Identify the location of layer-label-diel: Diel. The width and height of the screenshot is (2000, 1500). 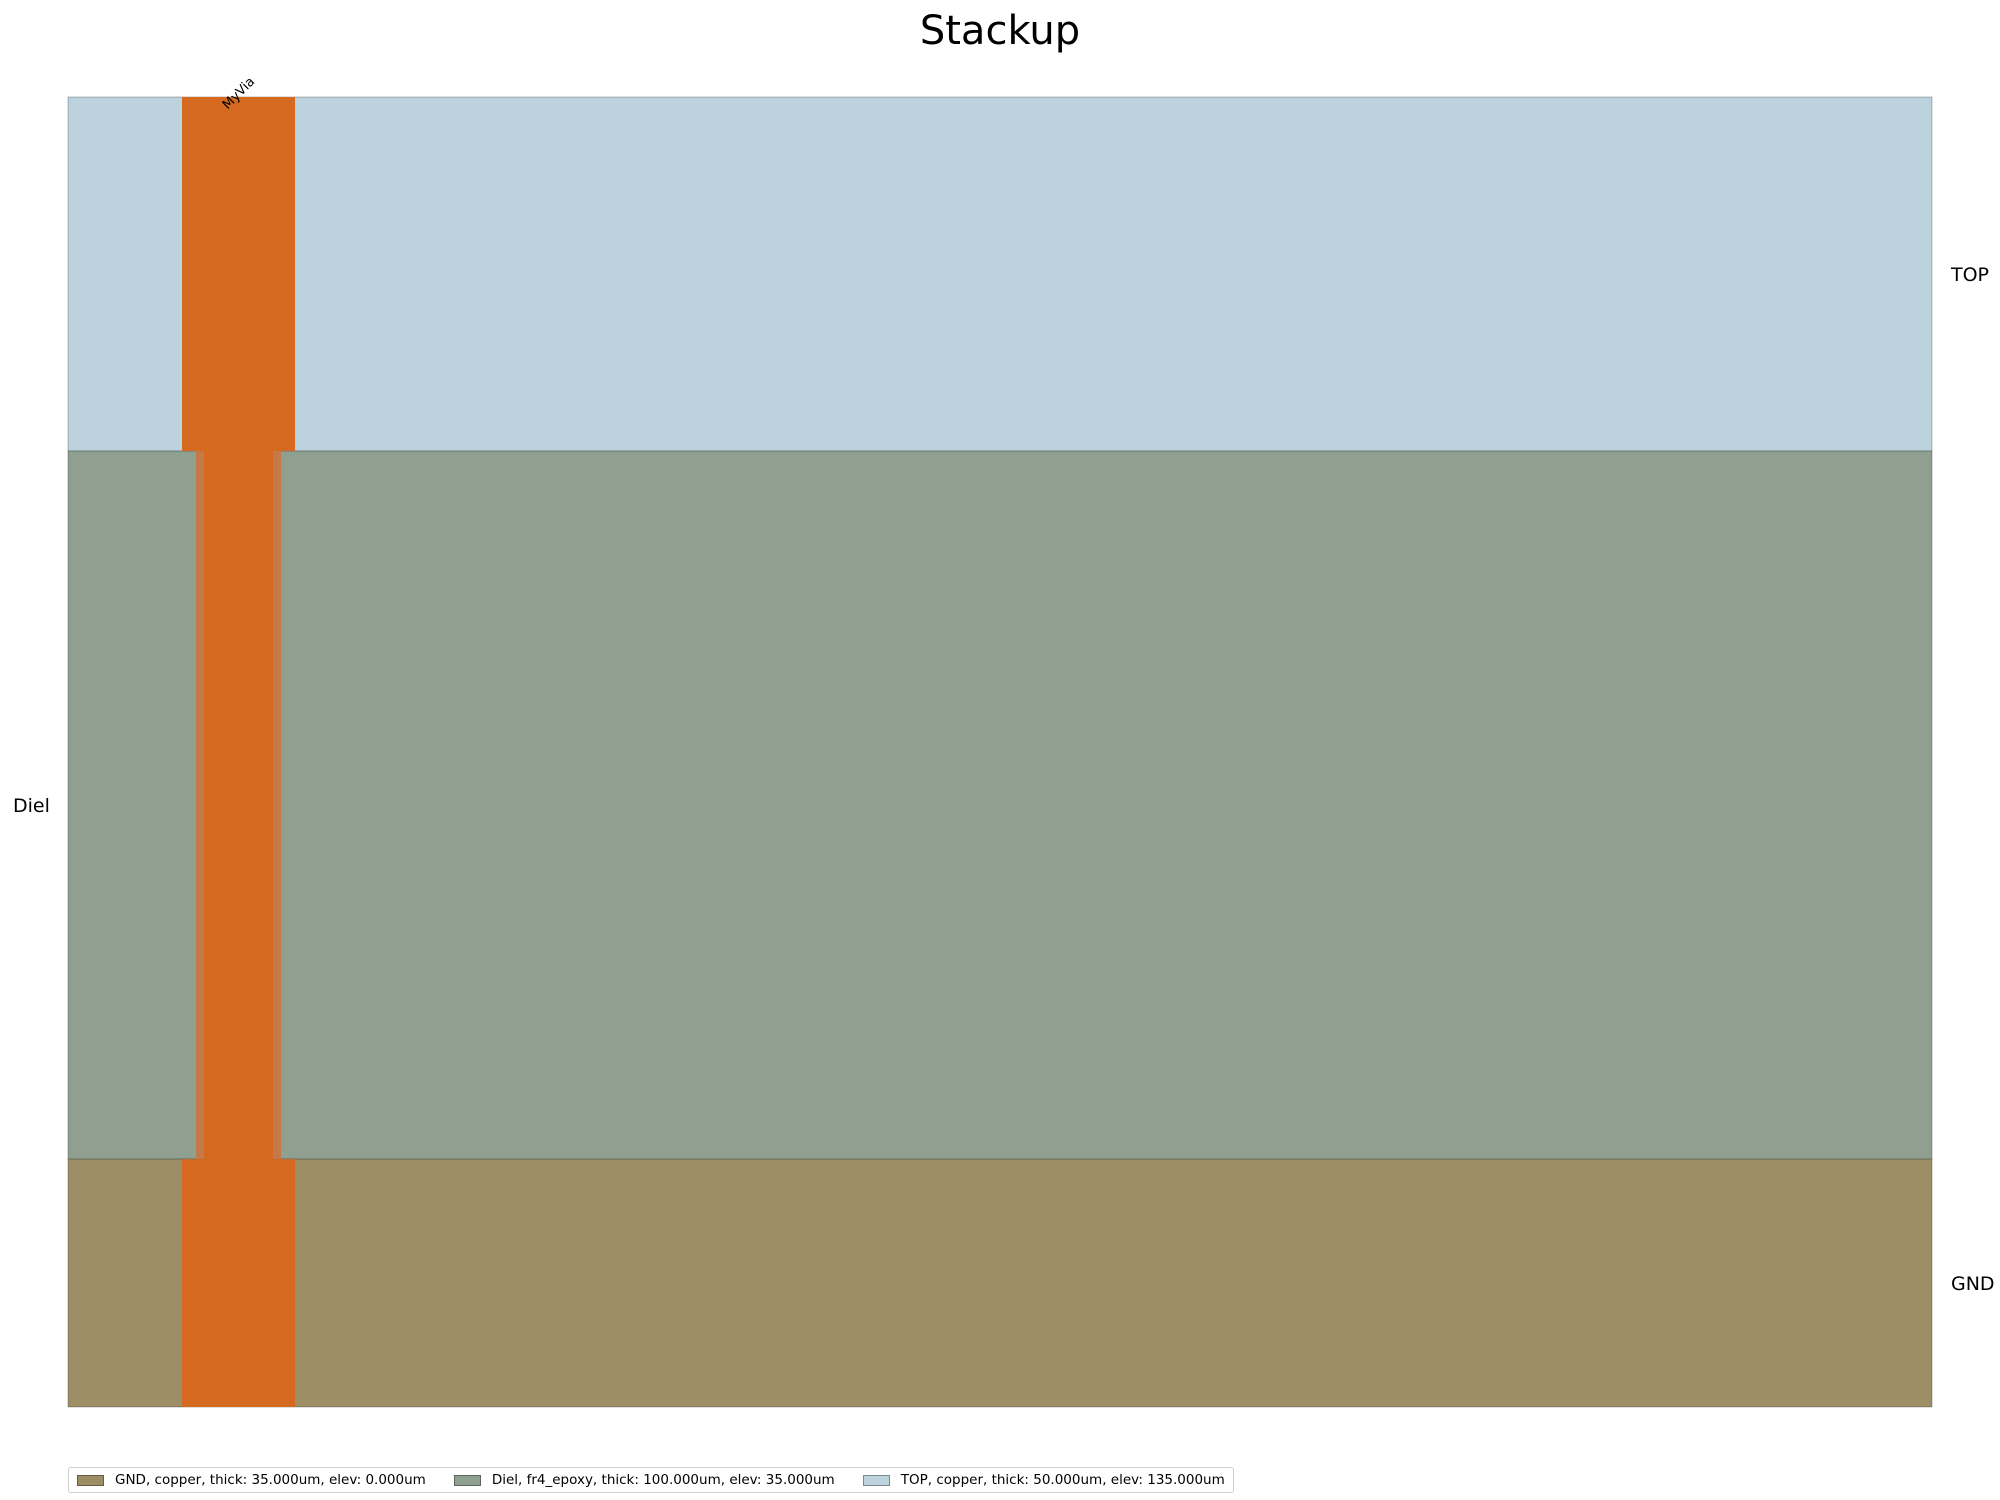
(31, 806).